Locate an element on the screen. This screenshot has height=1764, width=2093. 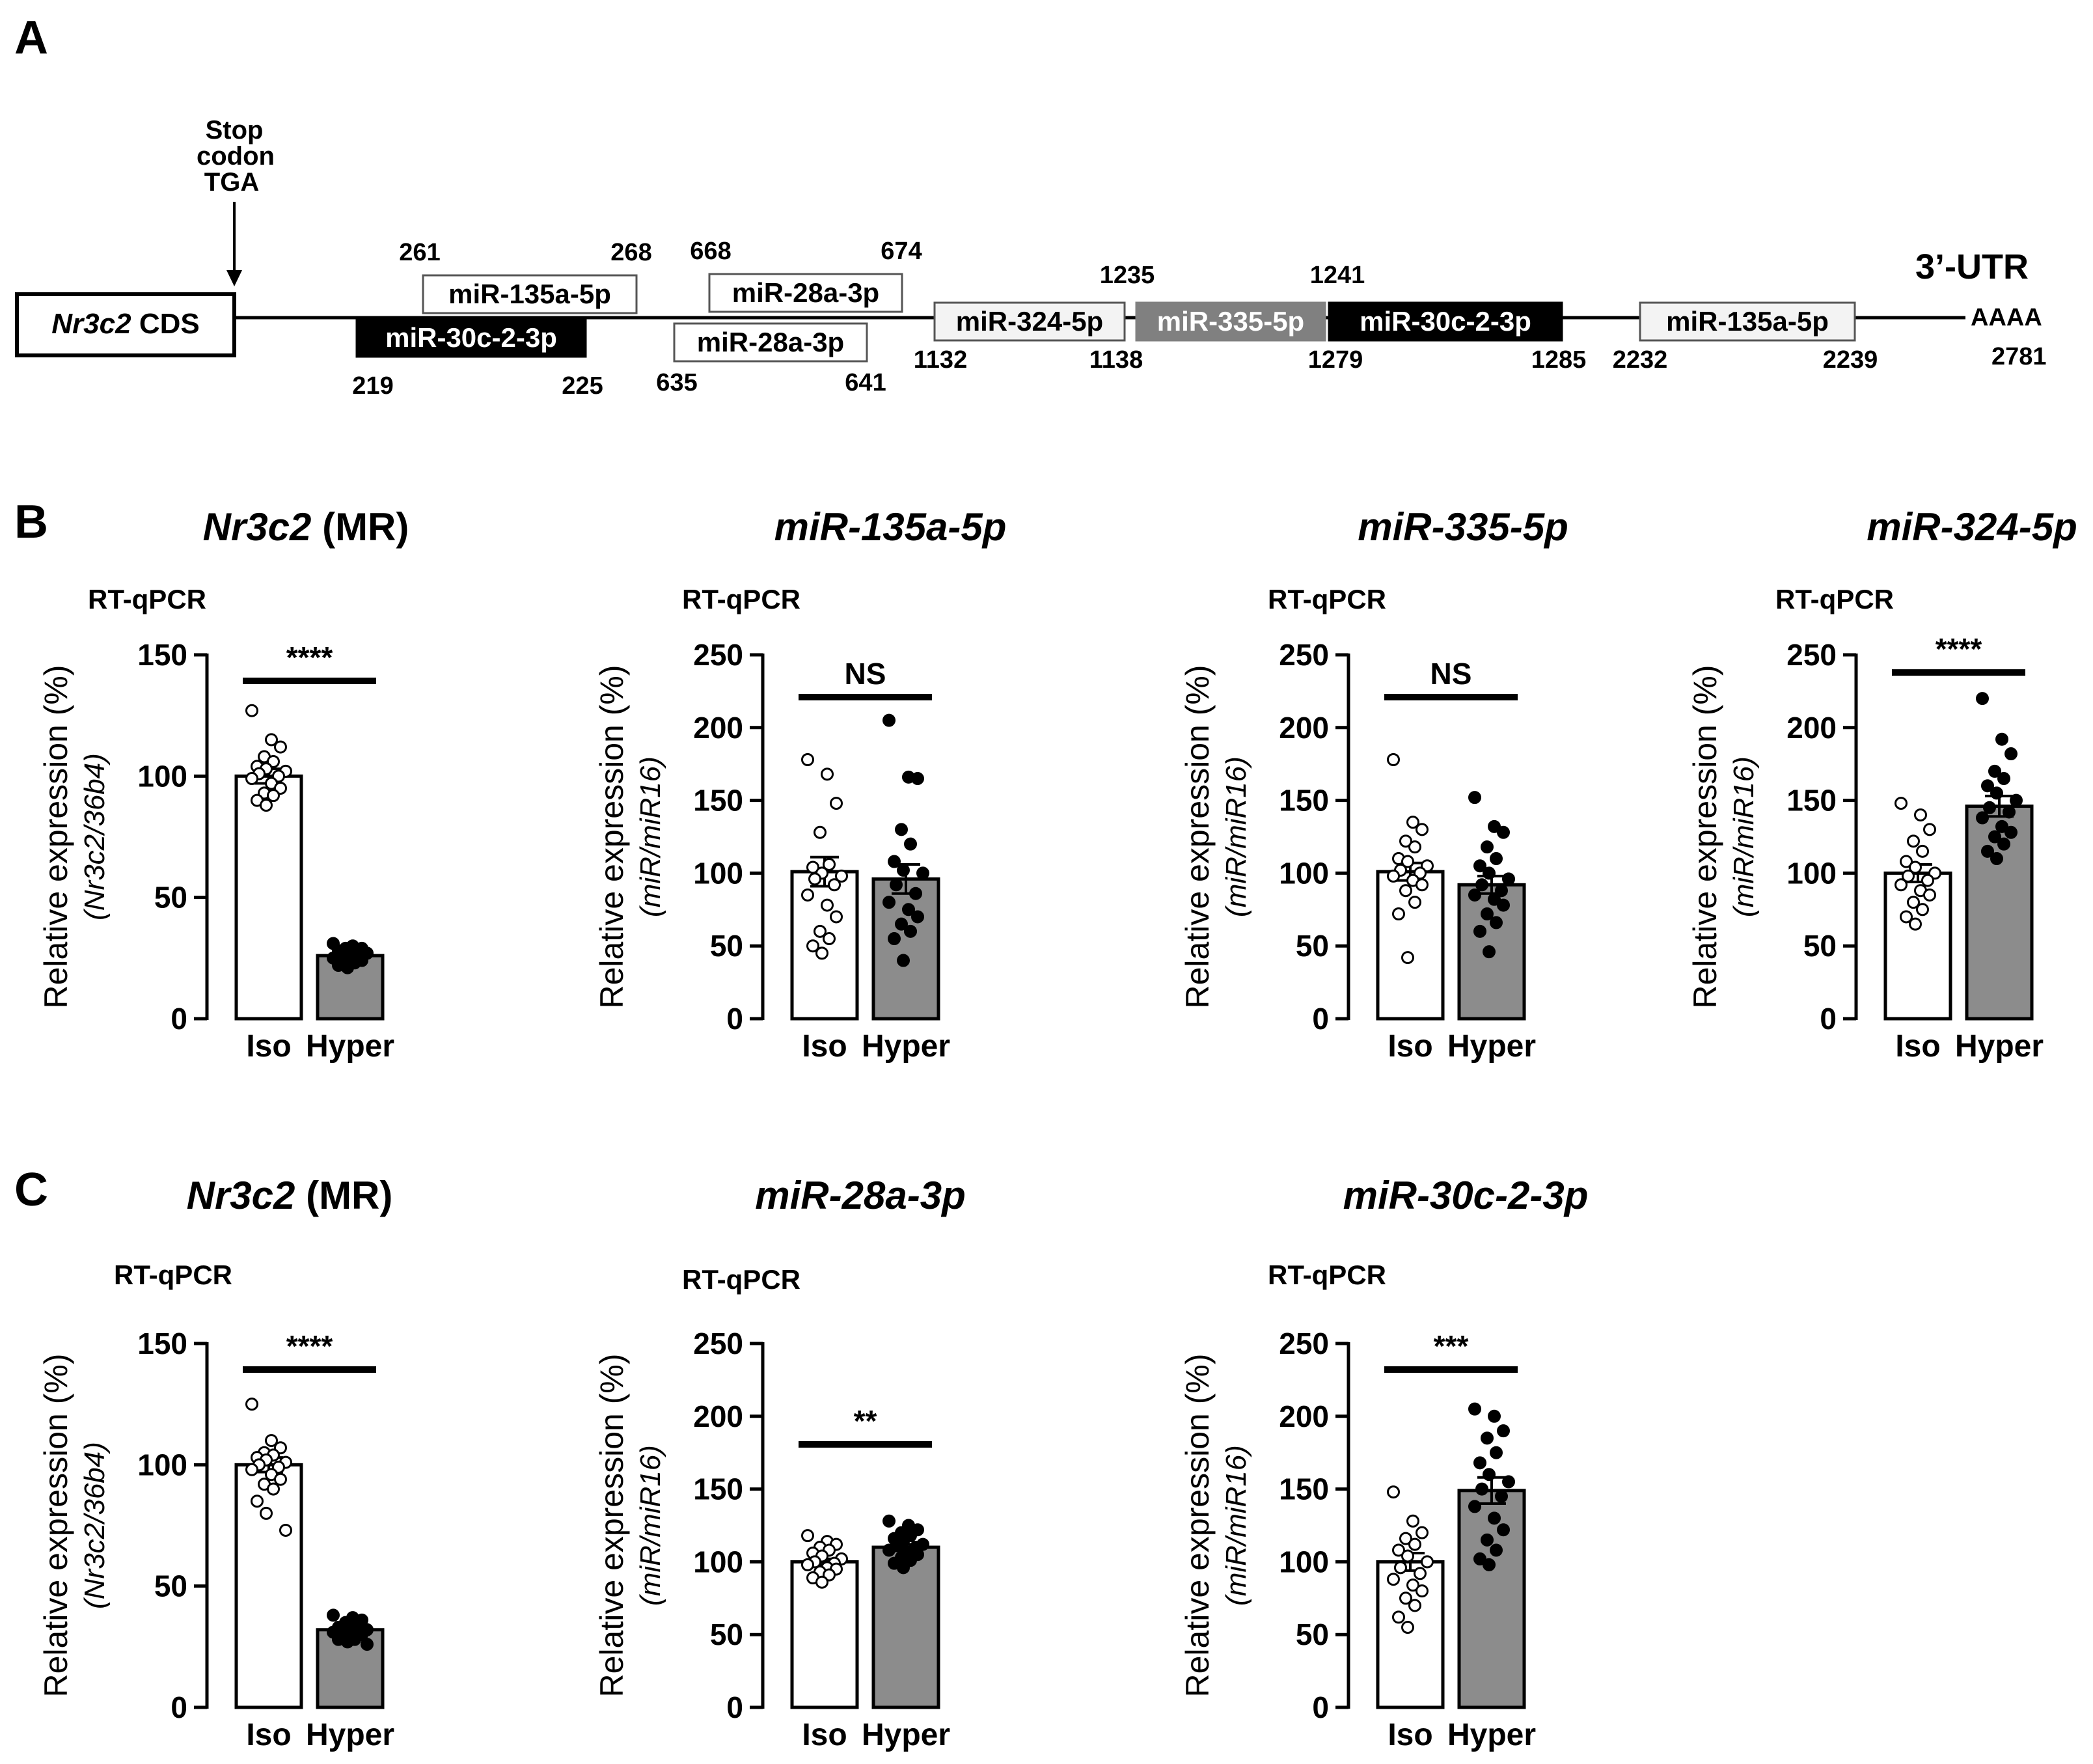
stop-codon-line-2: codon is located at coordinates (236, 156).